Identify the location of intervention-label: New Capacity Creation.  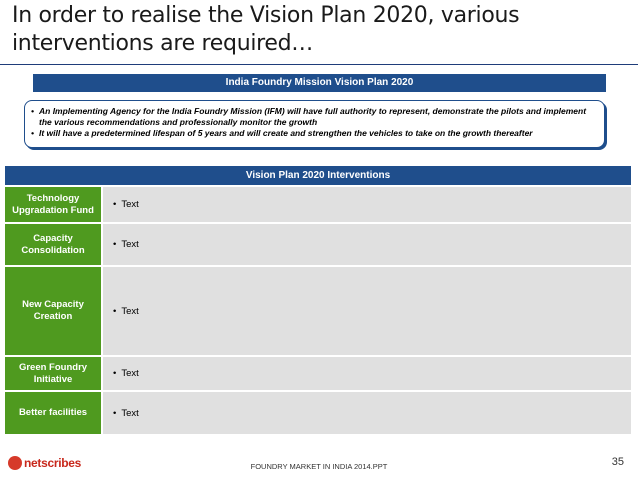
(53, 311).